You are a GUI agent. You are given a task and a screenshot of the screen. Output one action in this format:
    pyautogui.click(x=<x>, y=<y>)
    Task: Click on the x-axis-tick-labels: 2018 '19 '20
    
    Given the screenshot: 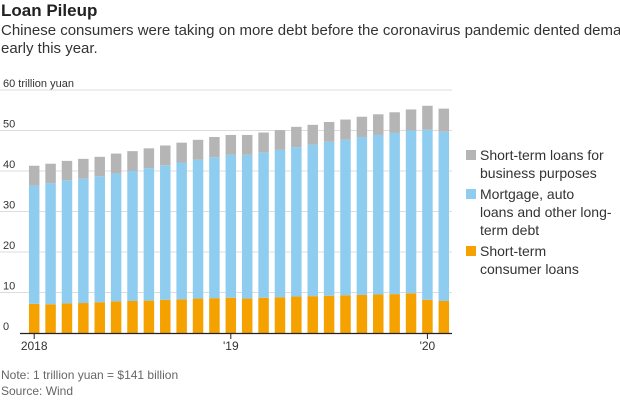 What is the action you would take?
    pyautogui.click(x=228, y=343)
    